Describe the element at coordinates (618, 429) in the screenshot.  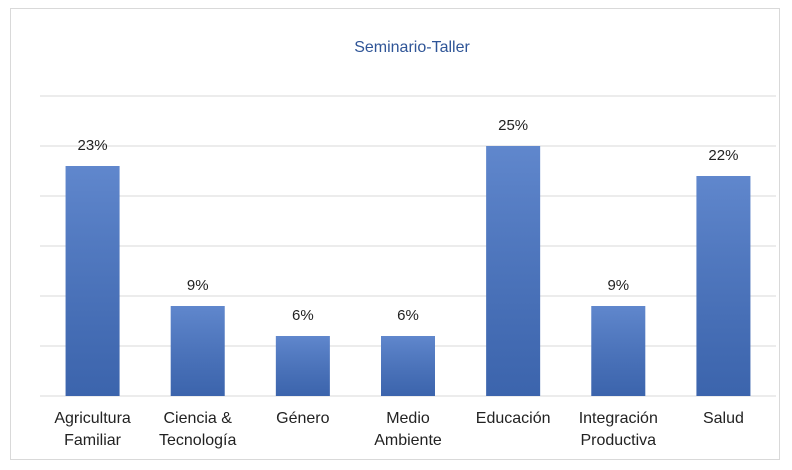
I see `x-tick-label: Integración Productiva` at that location.